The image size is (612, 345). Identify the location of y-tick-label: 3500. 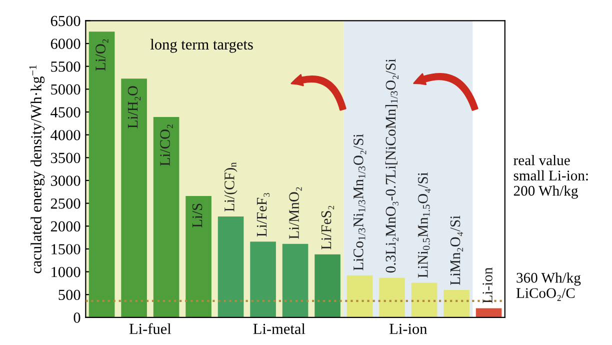
(65, 158).